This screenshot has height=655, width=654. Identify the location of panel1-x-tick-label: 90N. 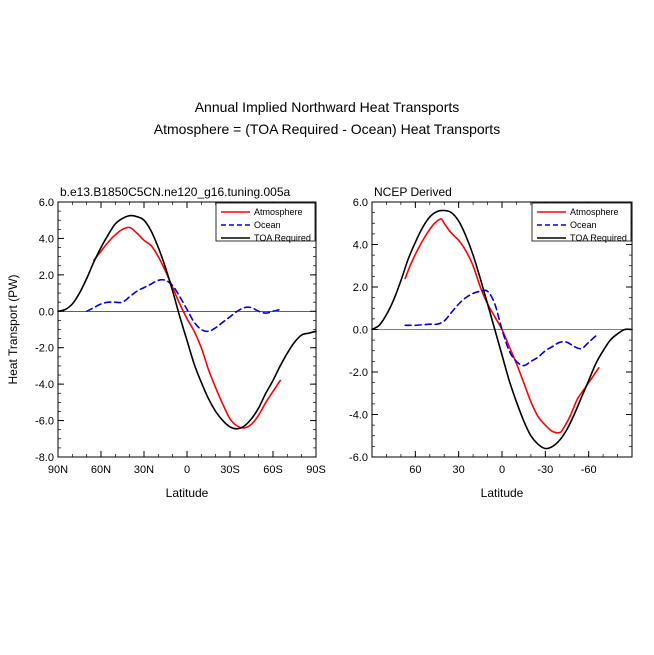
(58, 470).